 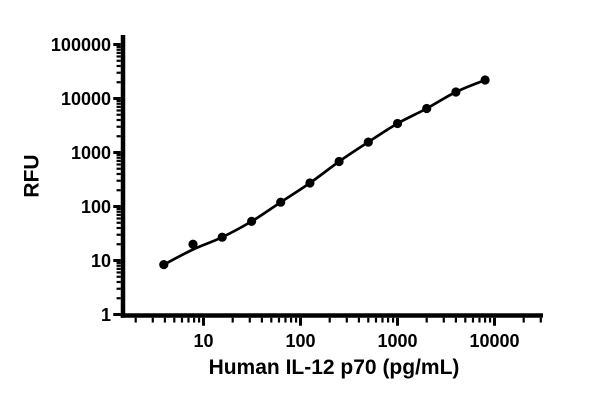 I want to click on y-tick-label: 10, so click(x=101, y=261).